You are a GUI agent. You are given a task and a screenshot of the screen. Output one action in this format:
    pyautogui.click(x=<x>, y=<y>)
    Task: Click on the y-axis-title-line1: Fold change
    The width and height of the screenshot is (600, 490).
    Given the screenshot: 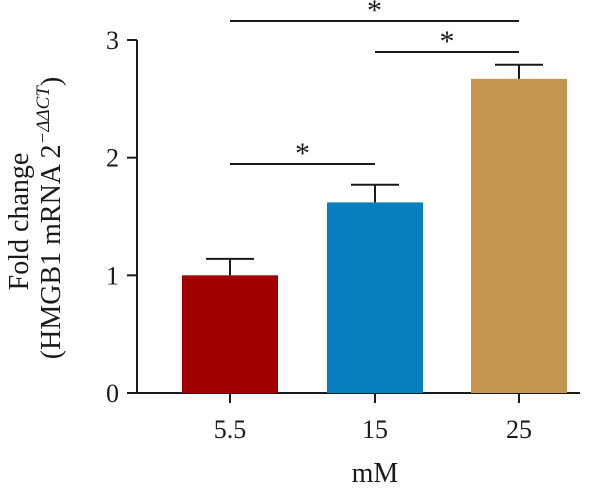 What is the action you would take?
    pyautogui.click(x=19, y=222)
    